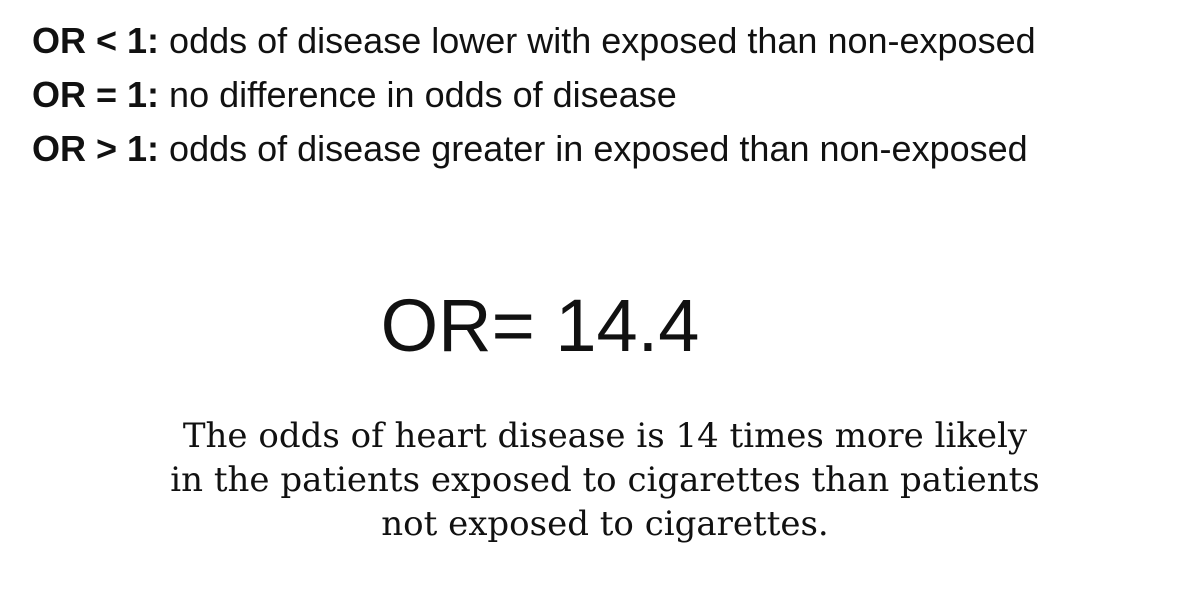 The image size is (1190, 594). What do you see at coordinates (96, 94) in the screenshot?
I see `rule-label: OR = 1:` at bounding box center [96, 94].